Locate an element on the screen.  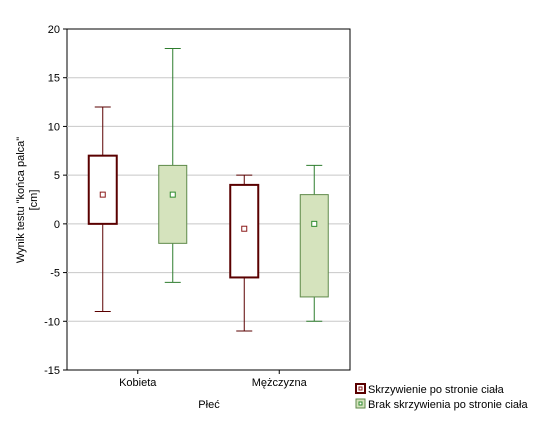
y-axis-label: Wynik testu "końca palca" [cm] is located at coordinates (27, 200).